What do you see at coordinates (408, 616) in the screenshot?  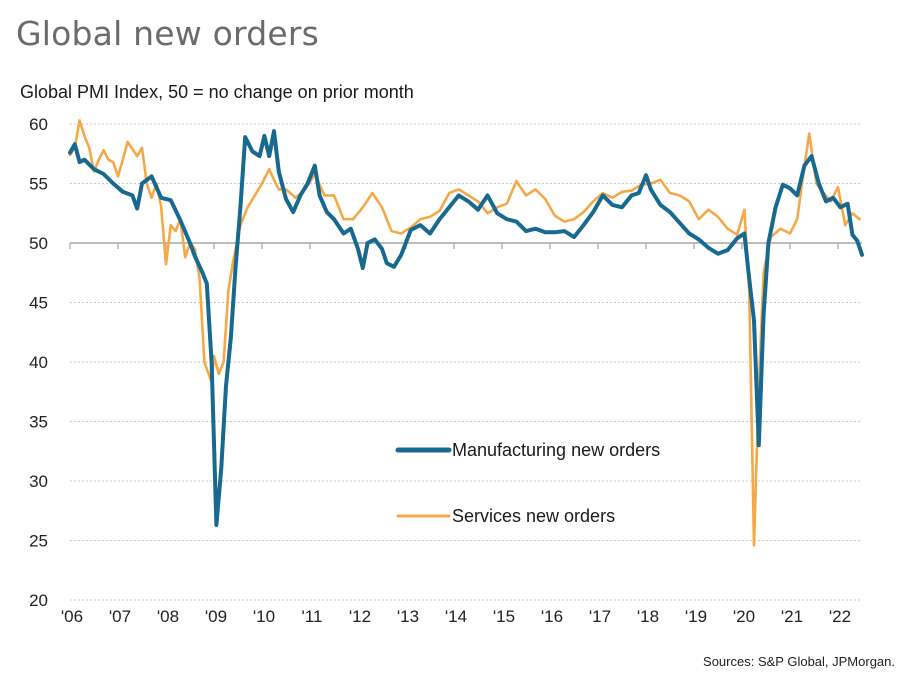 I see `x-tick-label: '13` at bounding box center [408, 616].